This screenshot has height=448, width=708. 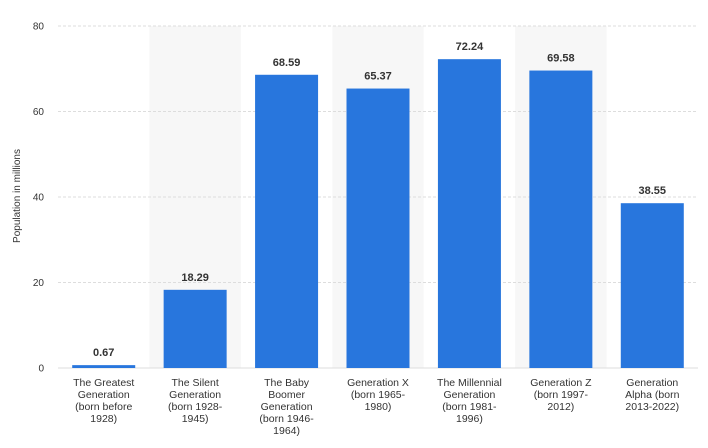 I want to click on x-category-label: The Baby Boomer Generation (born 1946-1964), so click(x=286, y=407).